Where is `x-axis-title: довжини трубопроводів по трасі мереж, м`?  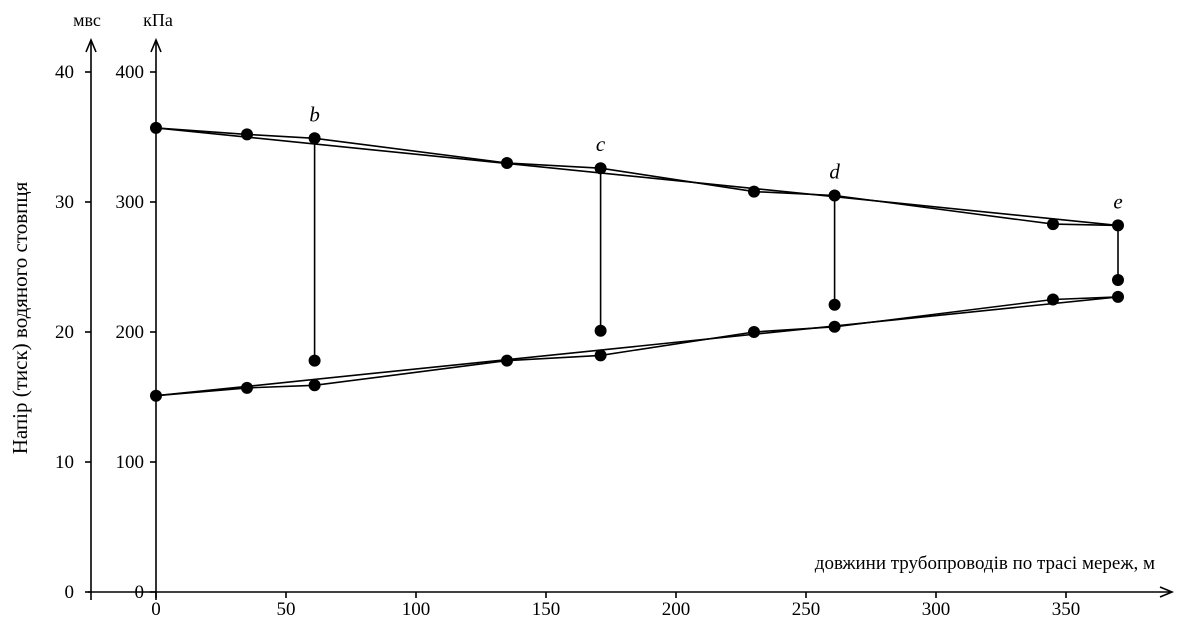 x-axis-title: довжини трубопроводів по трасі мереж, м is located at coordinates (985, 563).